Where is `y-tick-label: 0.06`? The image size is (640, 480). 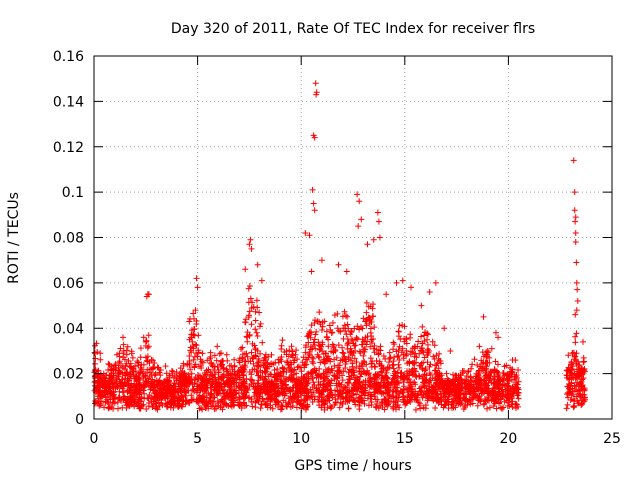 y-tick-label: 0.06 is located at coordinates (68, 284).